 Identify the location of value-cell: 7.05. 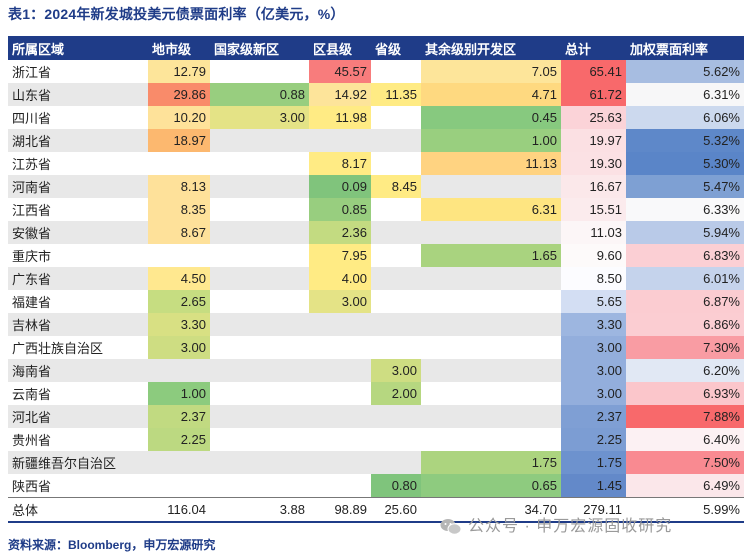
(491, 71).